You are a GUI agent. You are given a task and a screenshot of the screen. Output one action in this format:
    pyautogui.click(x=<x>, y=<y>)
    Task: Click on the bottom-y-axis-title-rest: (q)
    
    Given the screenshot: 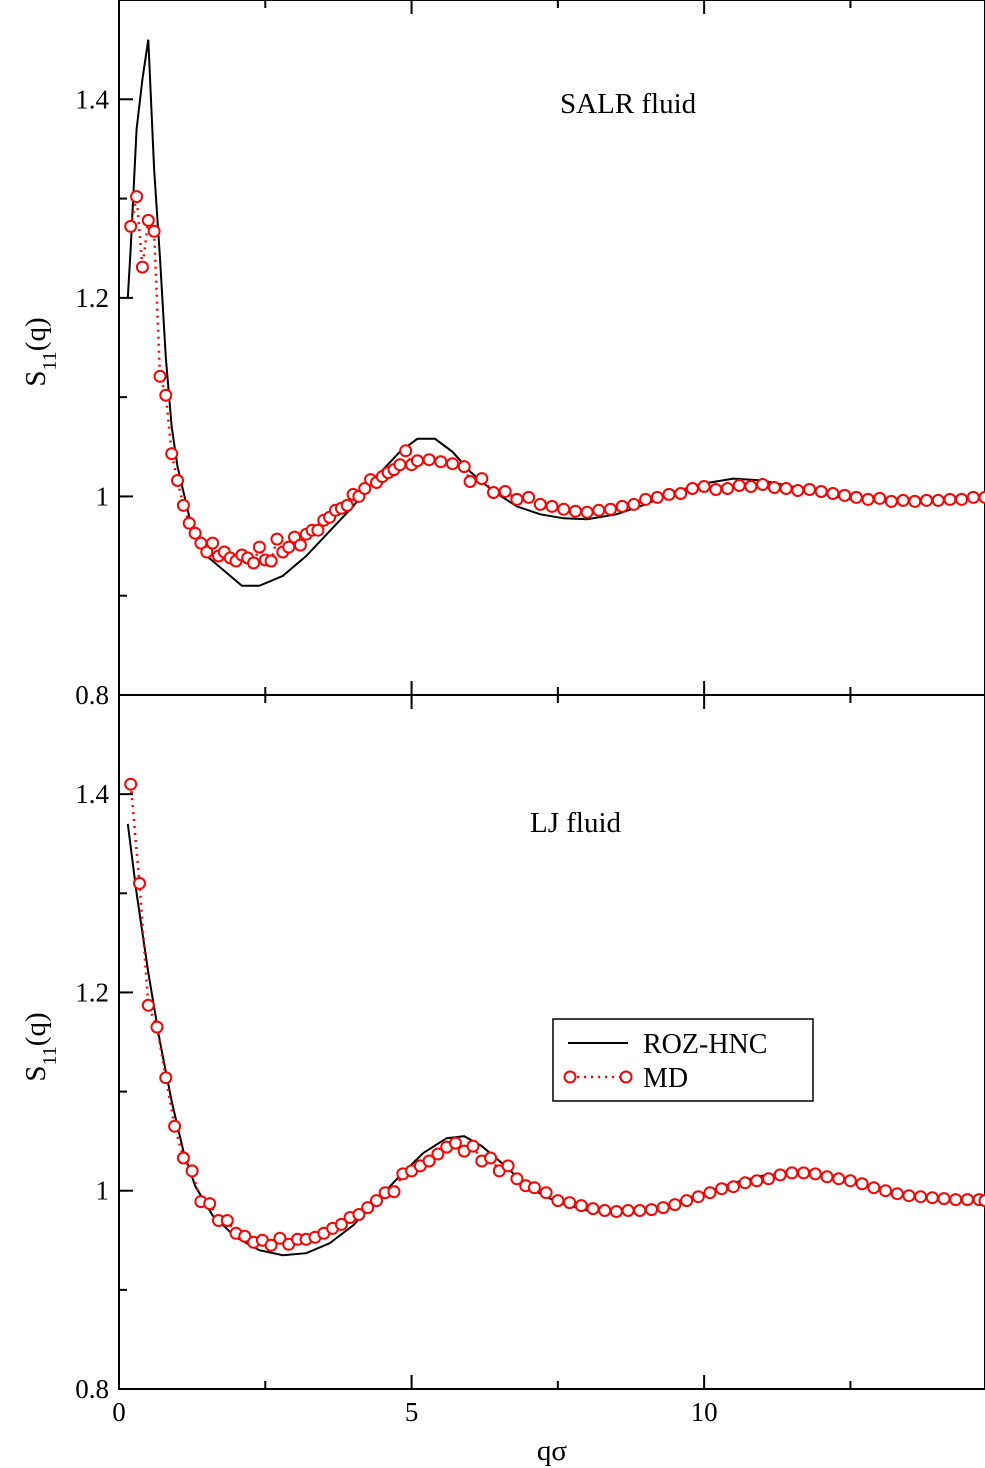 What is the action you would take?
    pyautogui.click(x=36, y=1029)
    